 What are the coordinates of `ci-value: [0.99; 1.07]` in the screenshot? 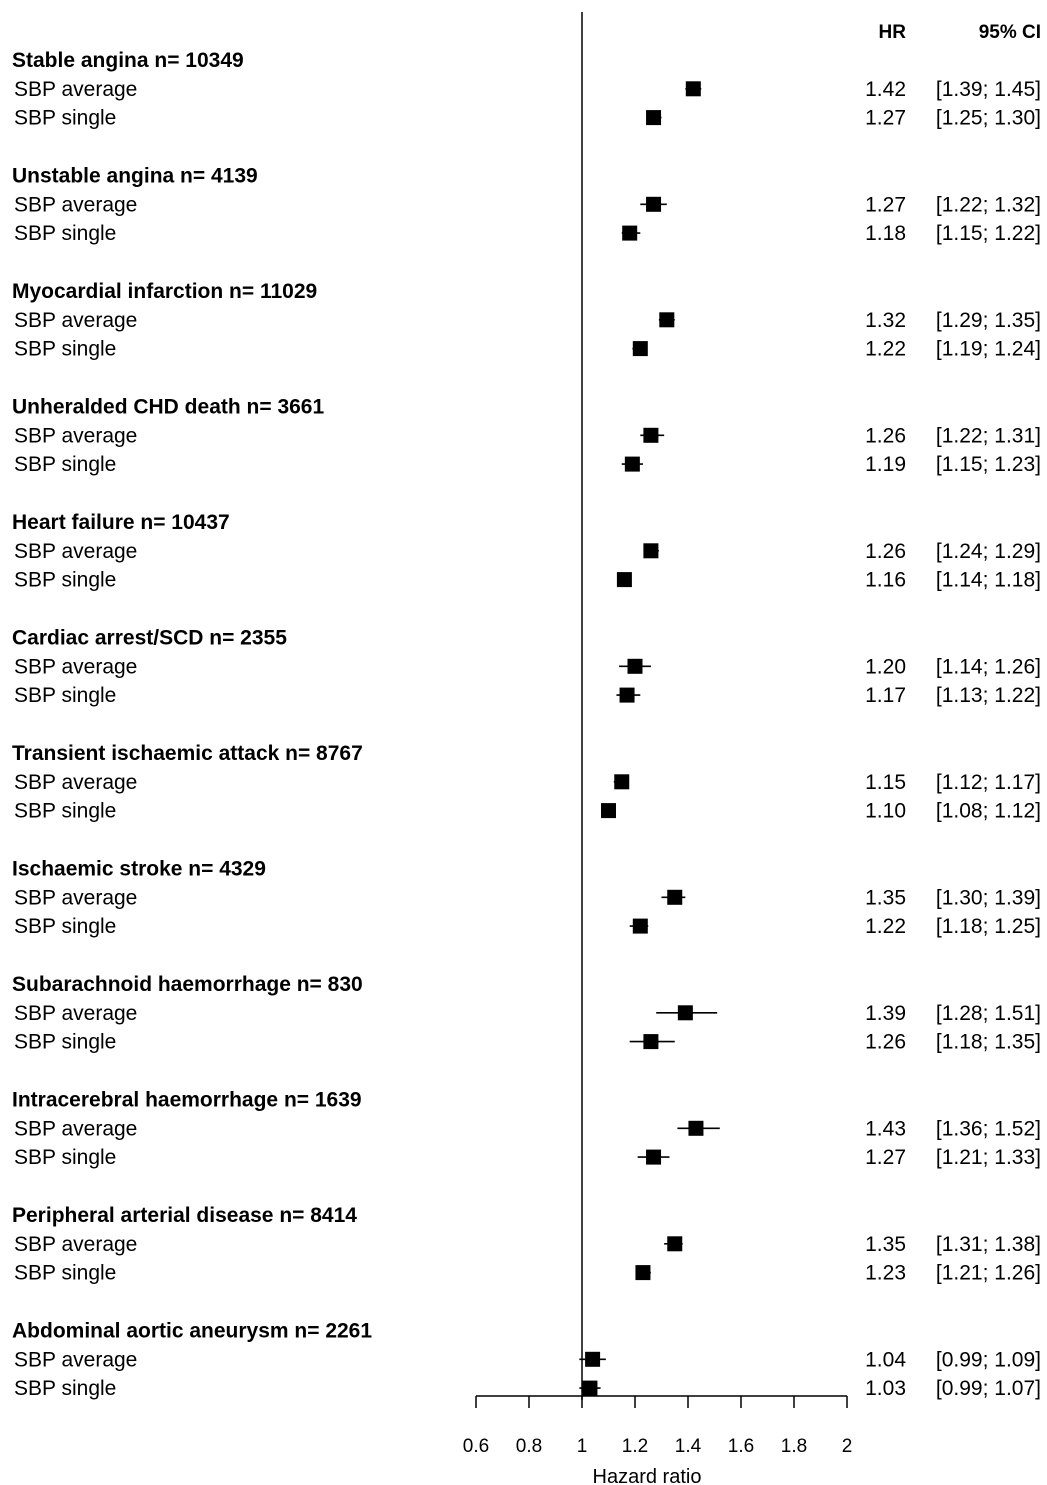 It's located at (988, 1388).